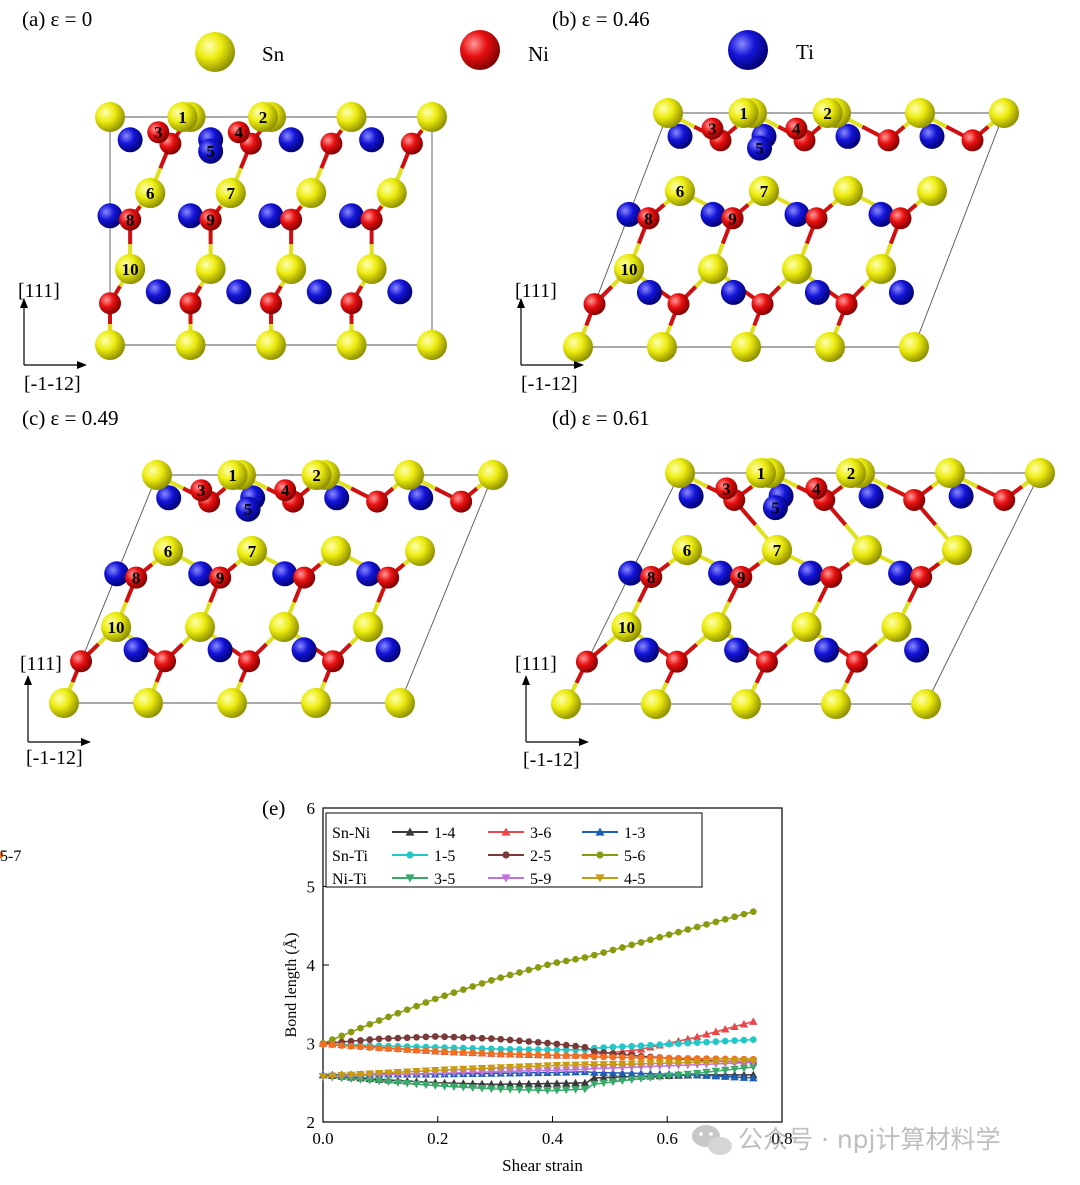 The image size is (1080, 1185). I want to click on atom-number-label: 8, so click(136, 578).